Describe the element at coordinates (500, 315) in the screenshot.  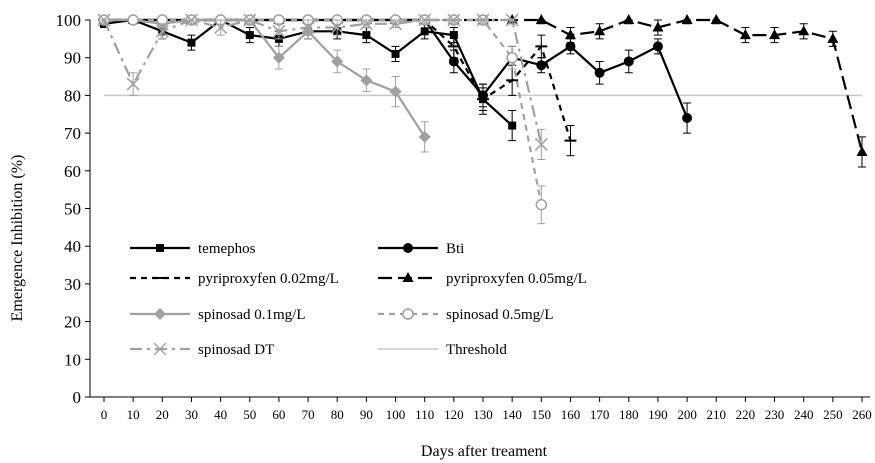
I see `legend-label: spinosad 0.5mg/L` at that location.